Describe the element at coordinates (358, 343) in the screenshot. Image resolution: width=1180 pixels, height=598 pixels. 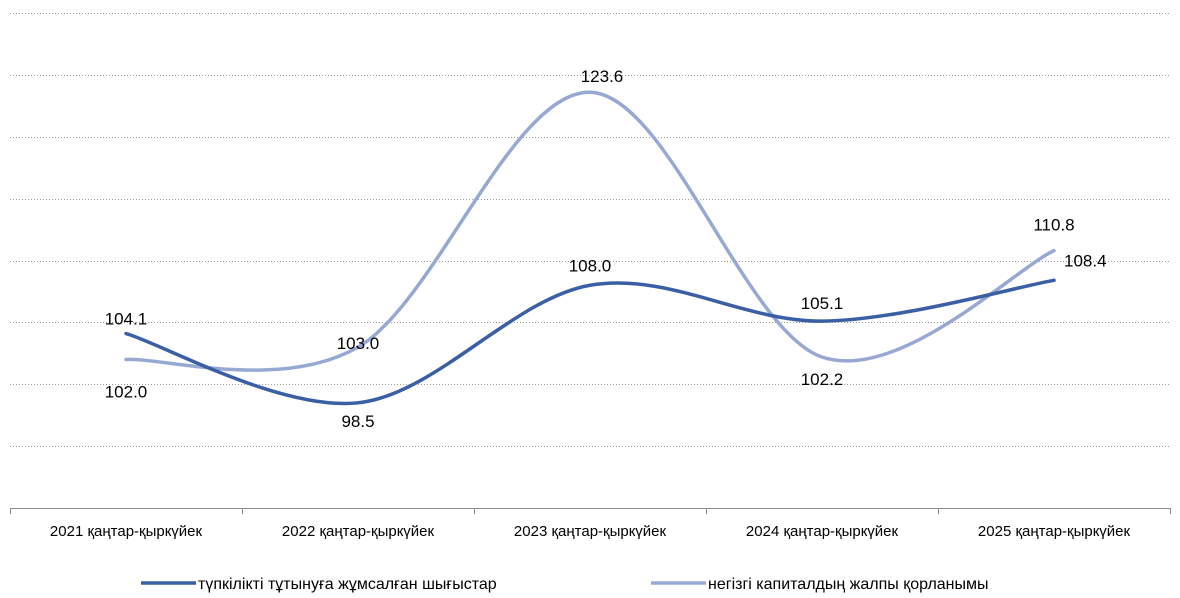
I see `data-label-capital-formation: 103.0` at that location.